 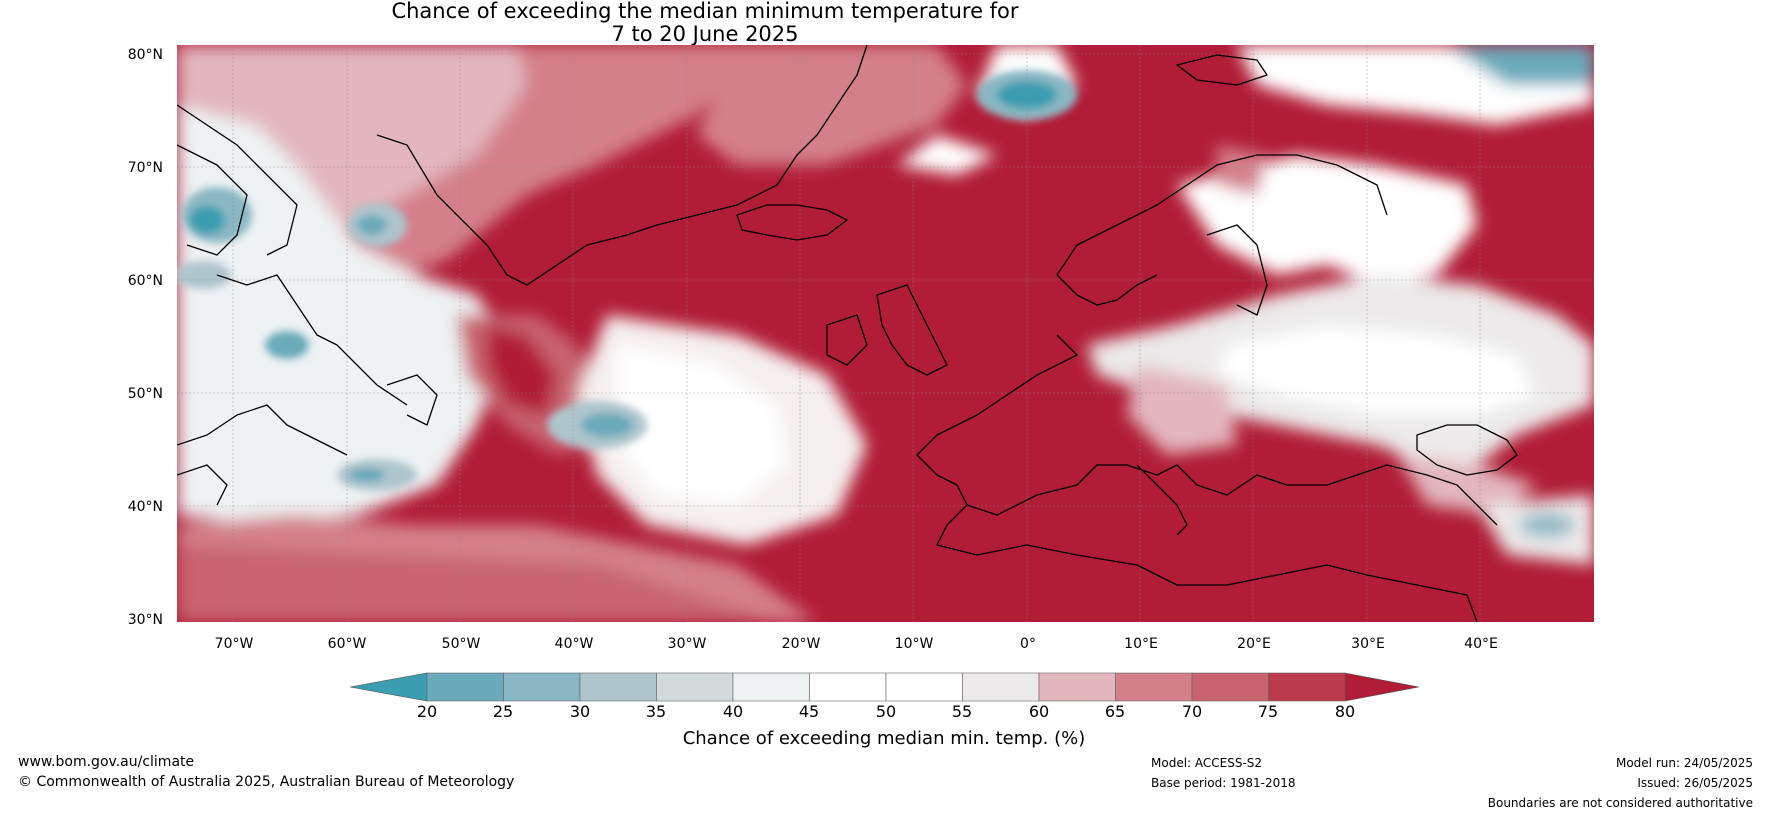 I want to click on lon-label-30w: 30°W, so click(x=687, y=644).